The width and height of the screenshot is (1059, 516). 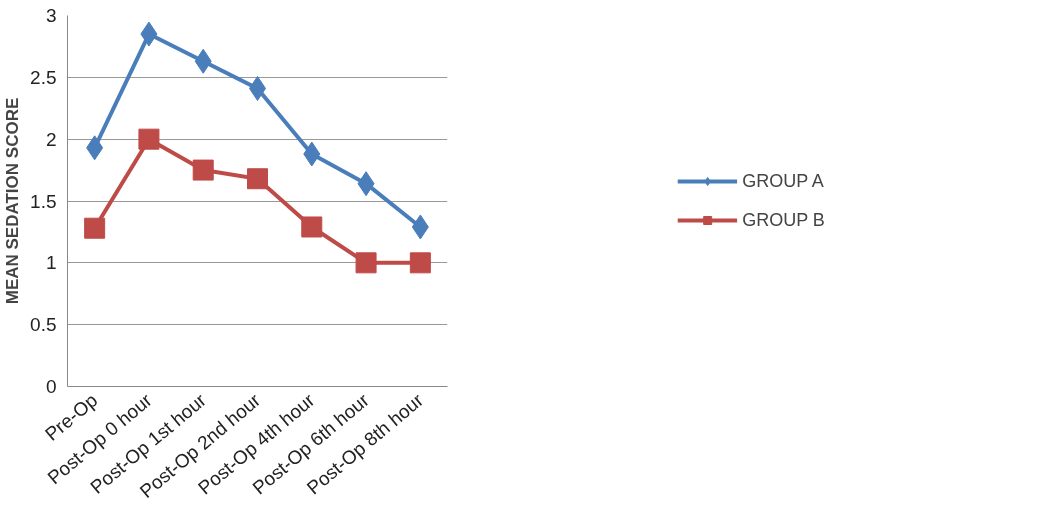 I want to click on y-tick-label: 0.5, so click(x=43, y=325).